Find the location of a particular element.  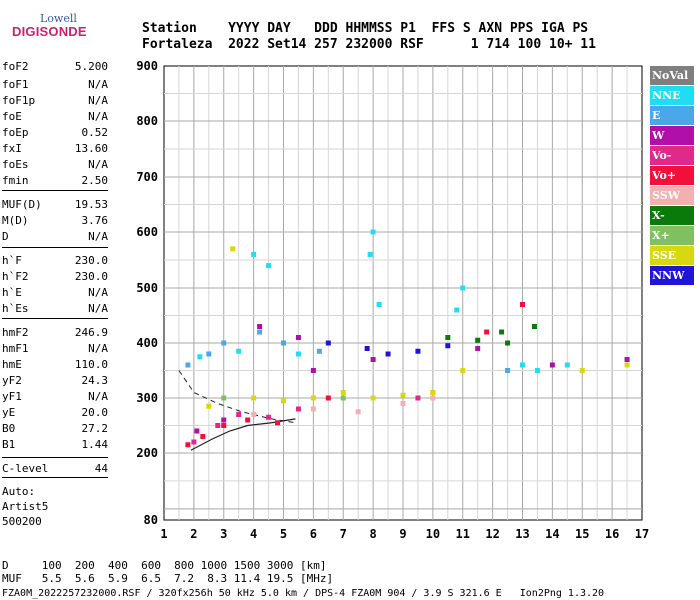

param-value: 13.60 is located at coordinates (91, 148).